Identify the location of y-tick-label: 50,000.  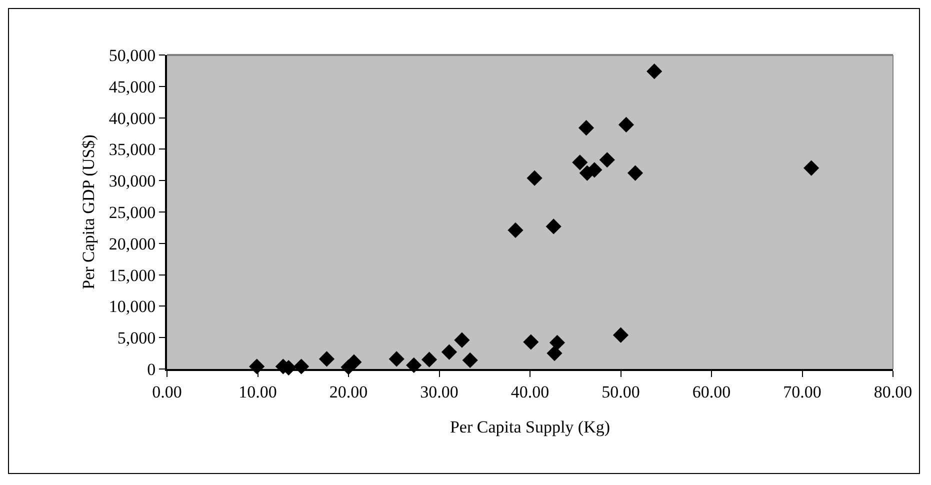
(132, 55).